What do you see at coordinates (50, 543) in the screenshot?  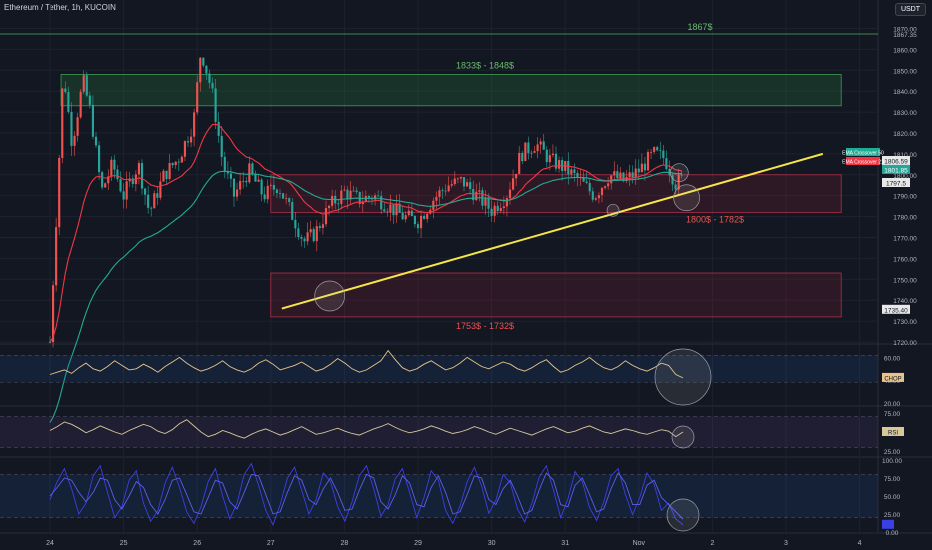 I see `time-tick-label: 24` at bounding box center [50, 543].